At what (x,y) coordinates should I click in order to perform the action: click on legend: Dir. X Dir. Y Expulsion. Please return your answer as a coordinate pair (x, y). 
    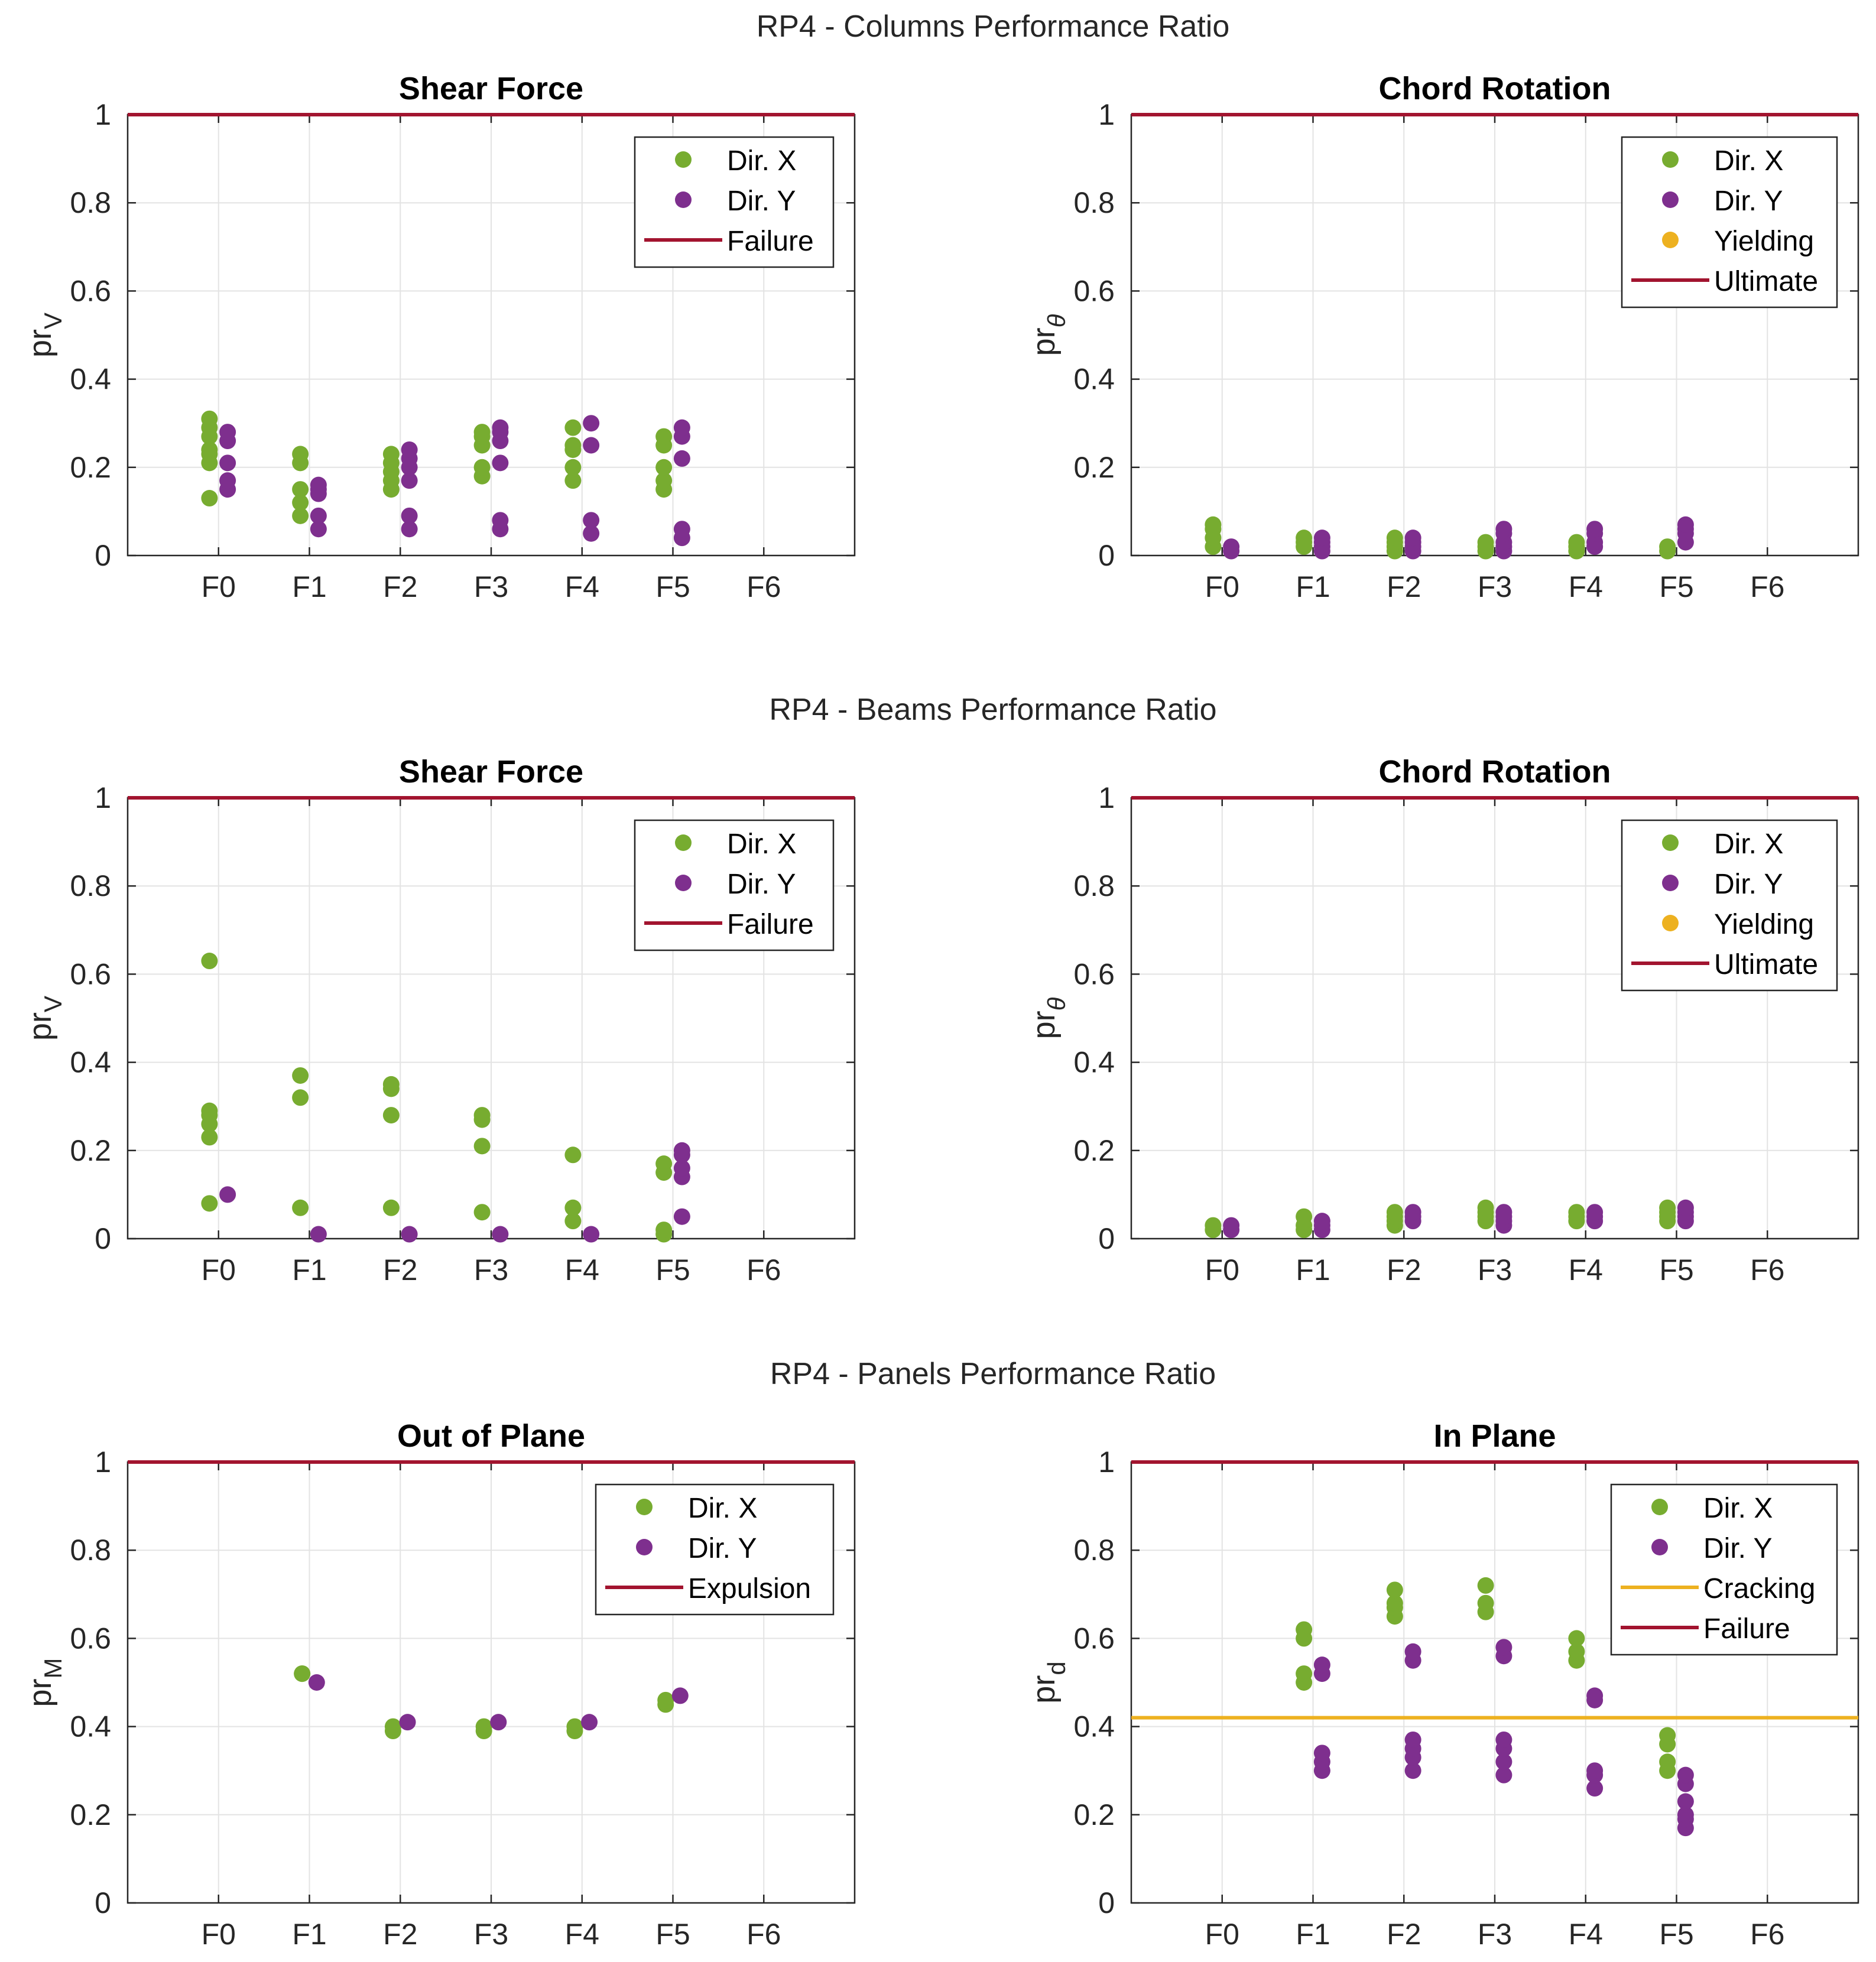
    Looking at the image, I should click on (715, 1549).